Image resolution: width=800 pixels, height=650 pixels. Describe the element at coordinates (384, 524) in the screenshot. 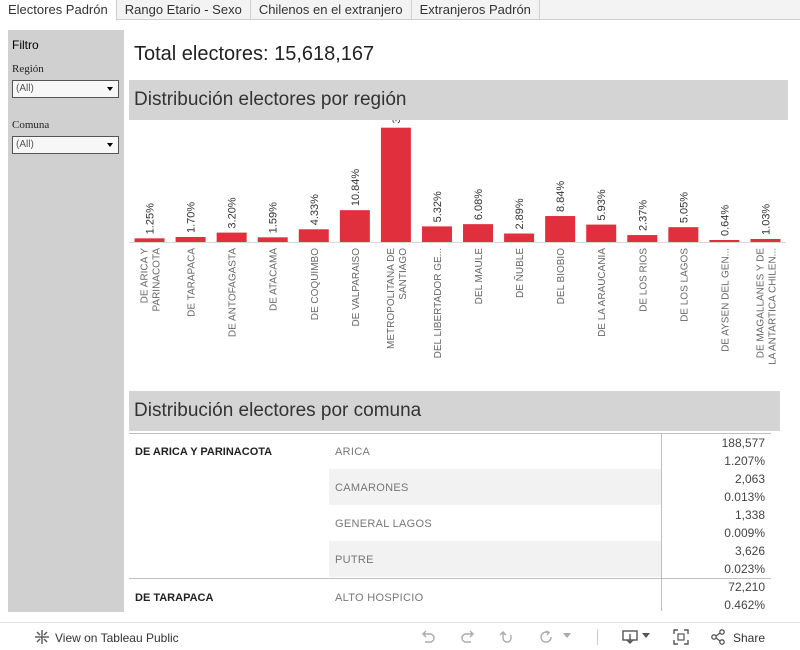

I see `comuna-cell: GENERAL LAGOS` at that location.